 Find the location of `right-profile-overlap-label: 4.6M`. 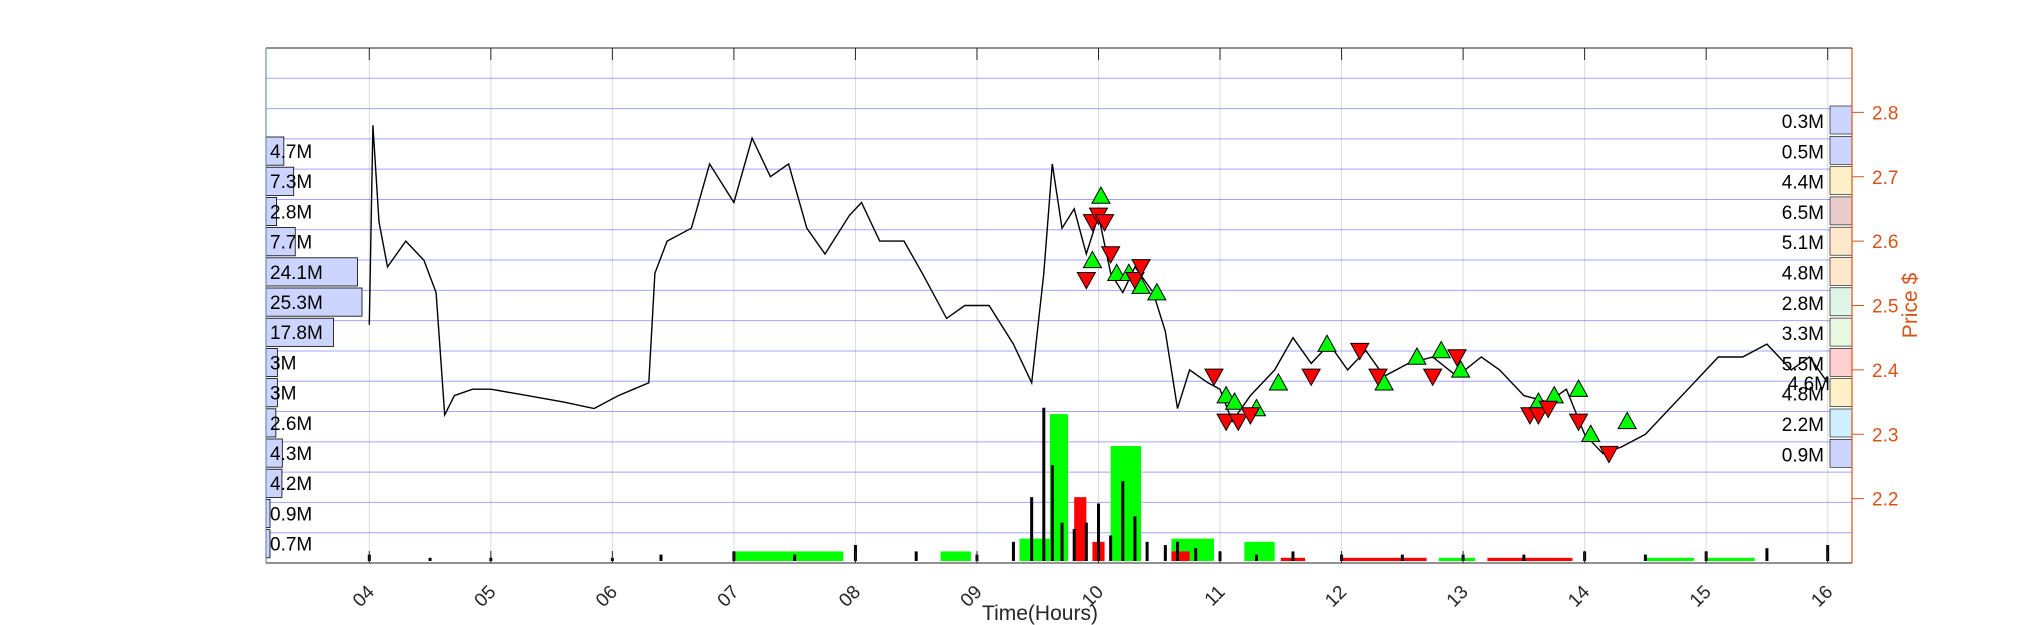

right-profile-overlap-label: 4.6M is located at coordinates (1809, 384).